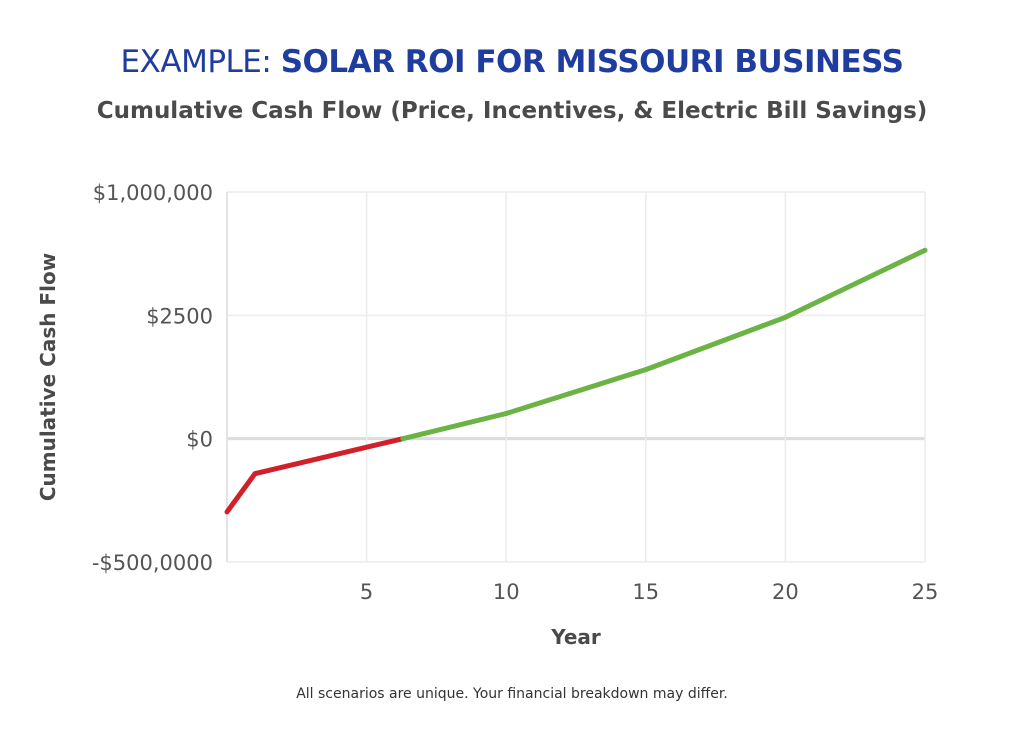 The width and height of the screenshot is (1024, 746). What do you see at coordinates (152, 563) in the screenshot?
I see `y-tick-label: -$500,0000` at bounding box center [152, 563].